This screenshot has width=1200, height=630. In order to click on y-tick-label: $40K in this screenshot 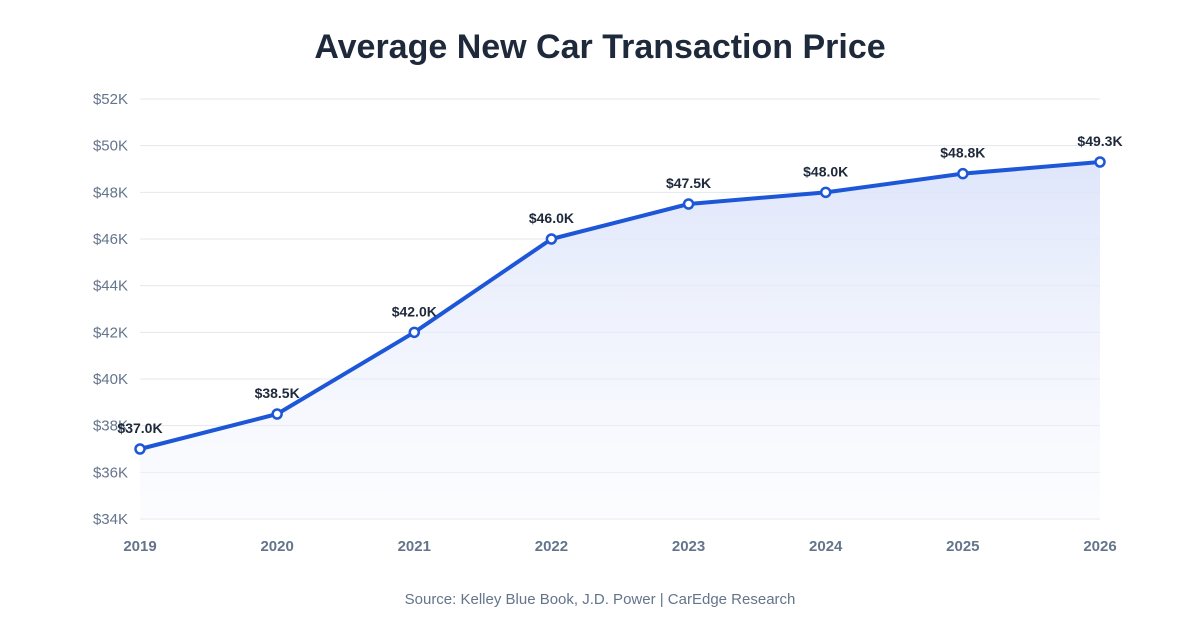, I will do `click(110, 379)`.